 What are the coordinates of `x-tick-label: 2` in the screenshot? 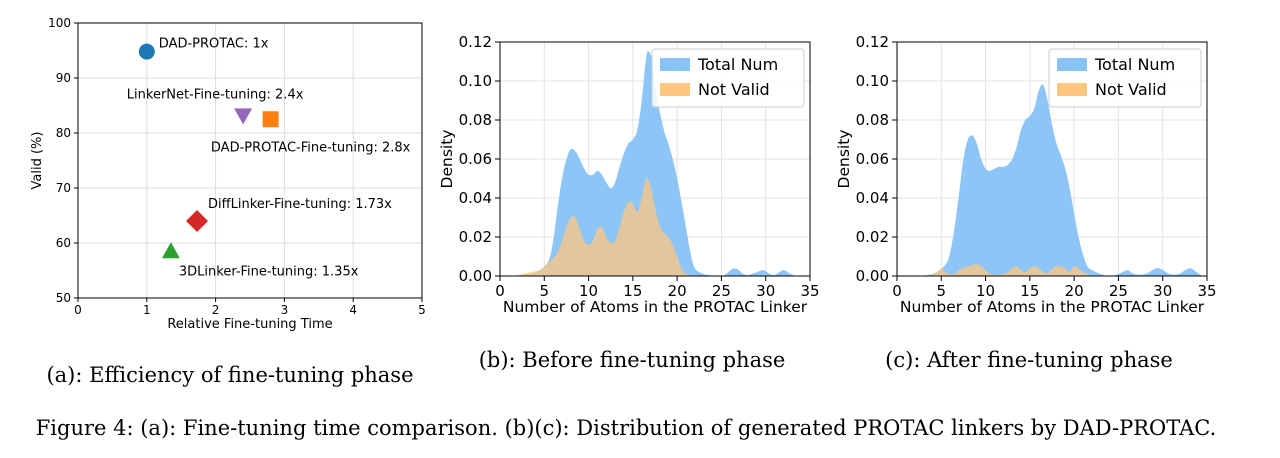 It's located at (216, 310).